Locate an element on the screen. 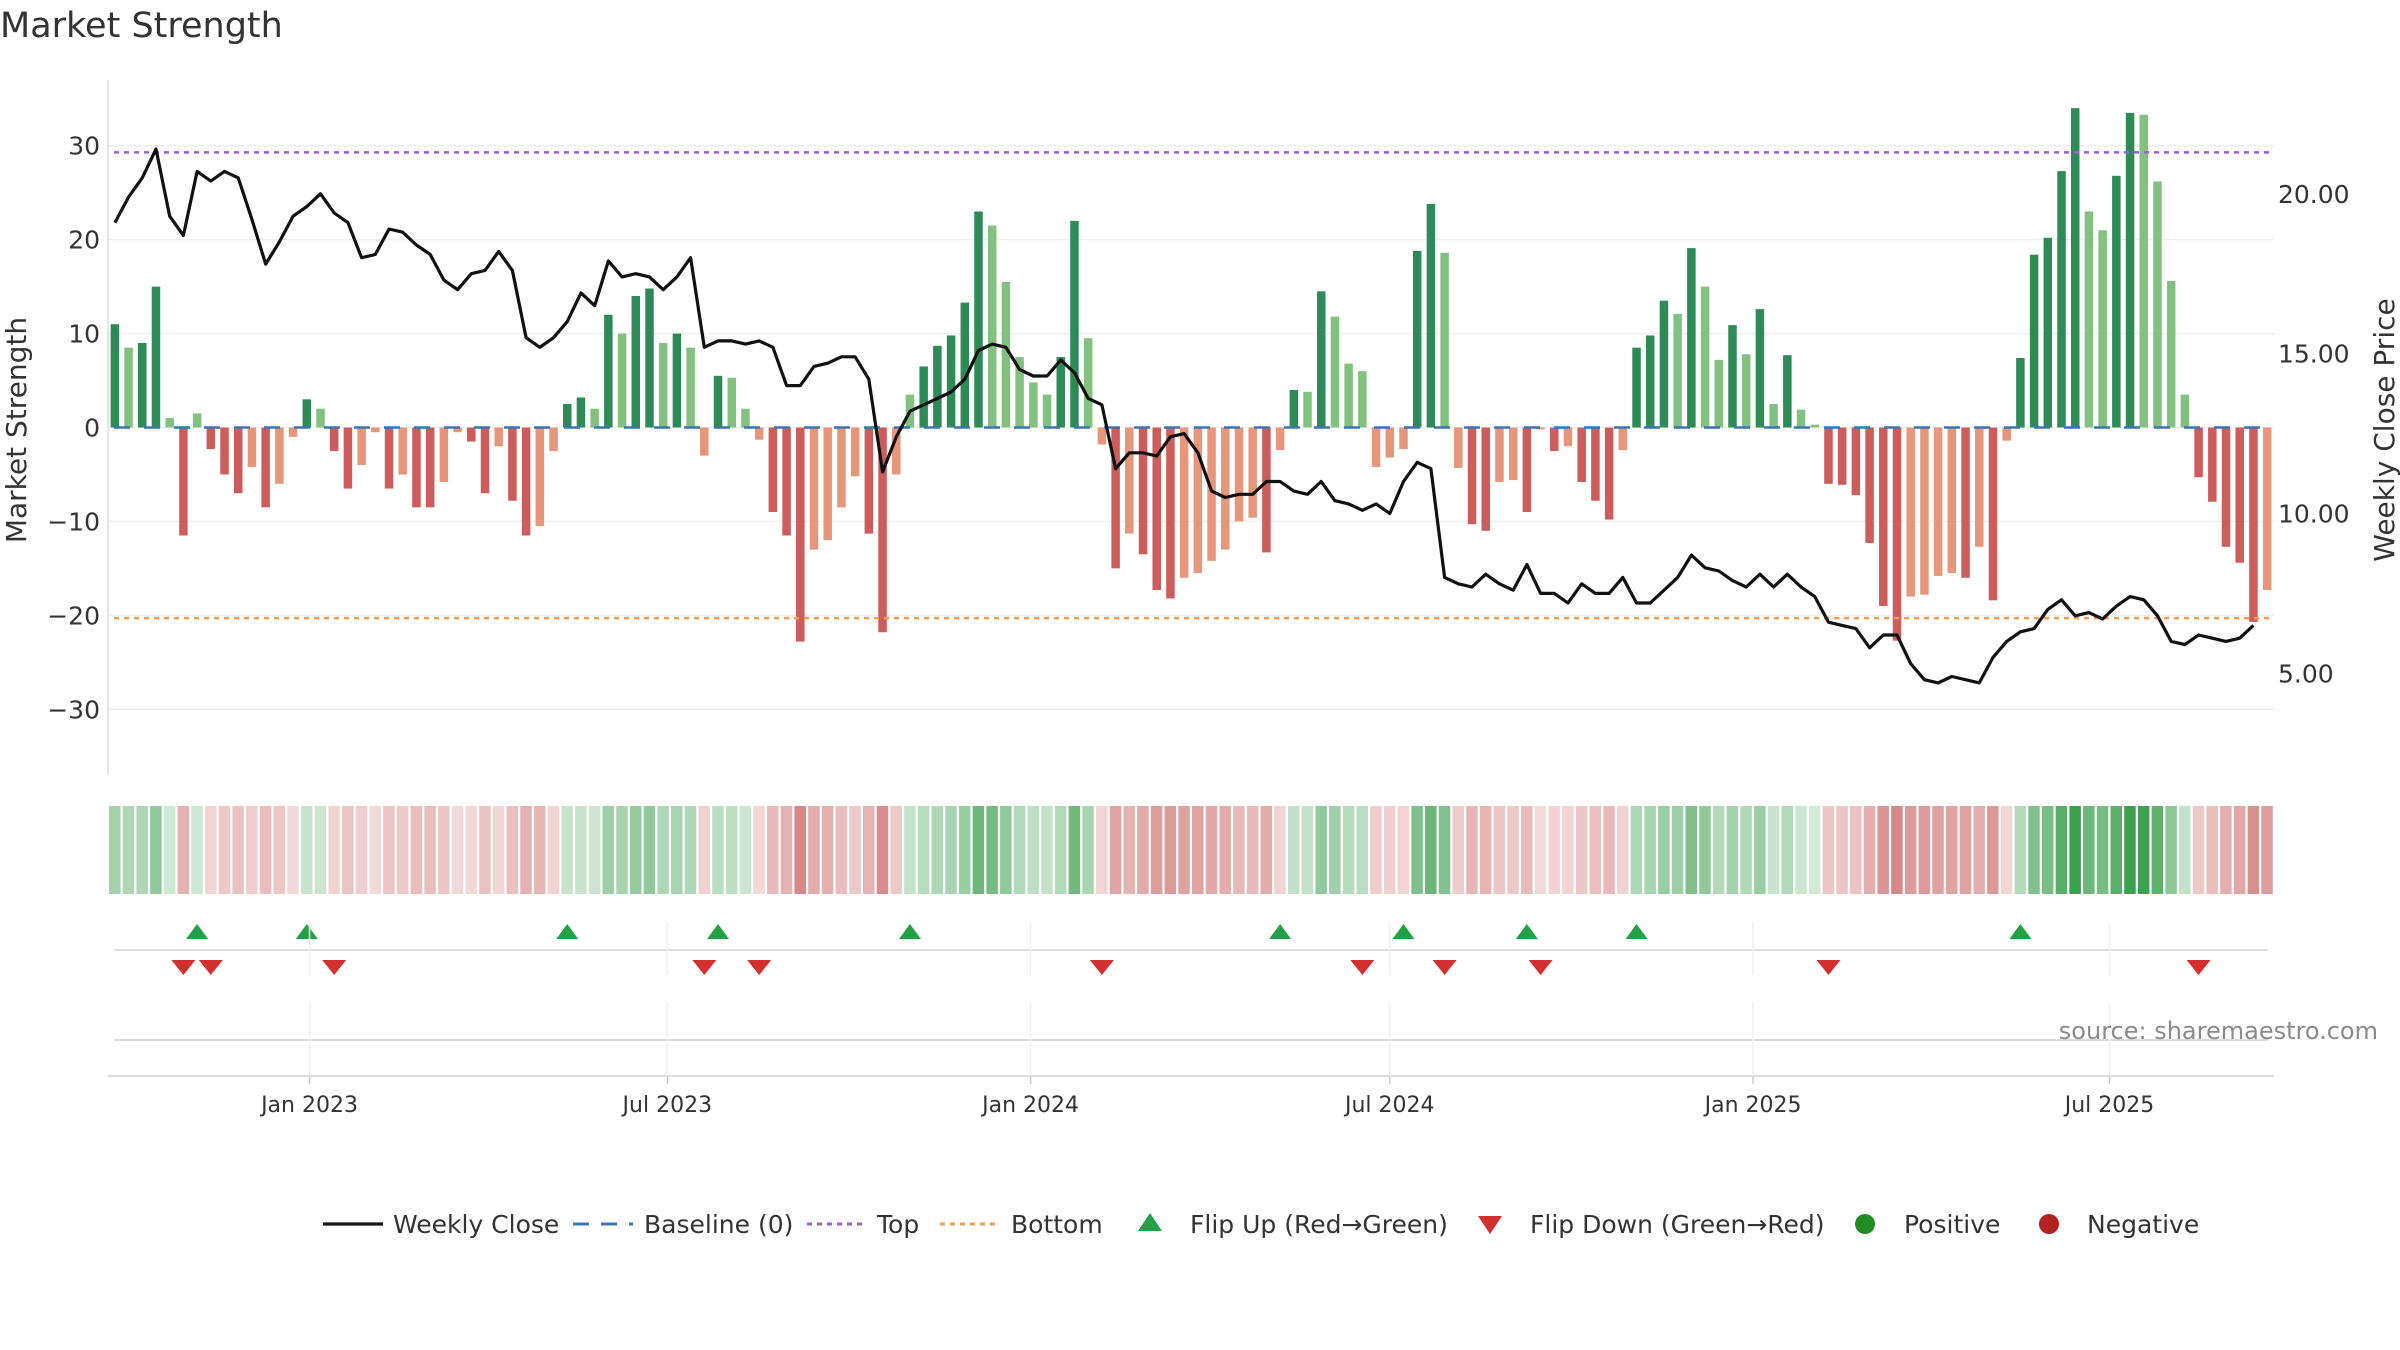 The height and width of the screenshot is (1350, 2400). y-tick-left: 20 is located at coordinates (84, 240).